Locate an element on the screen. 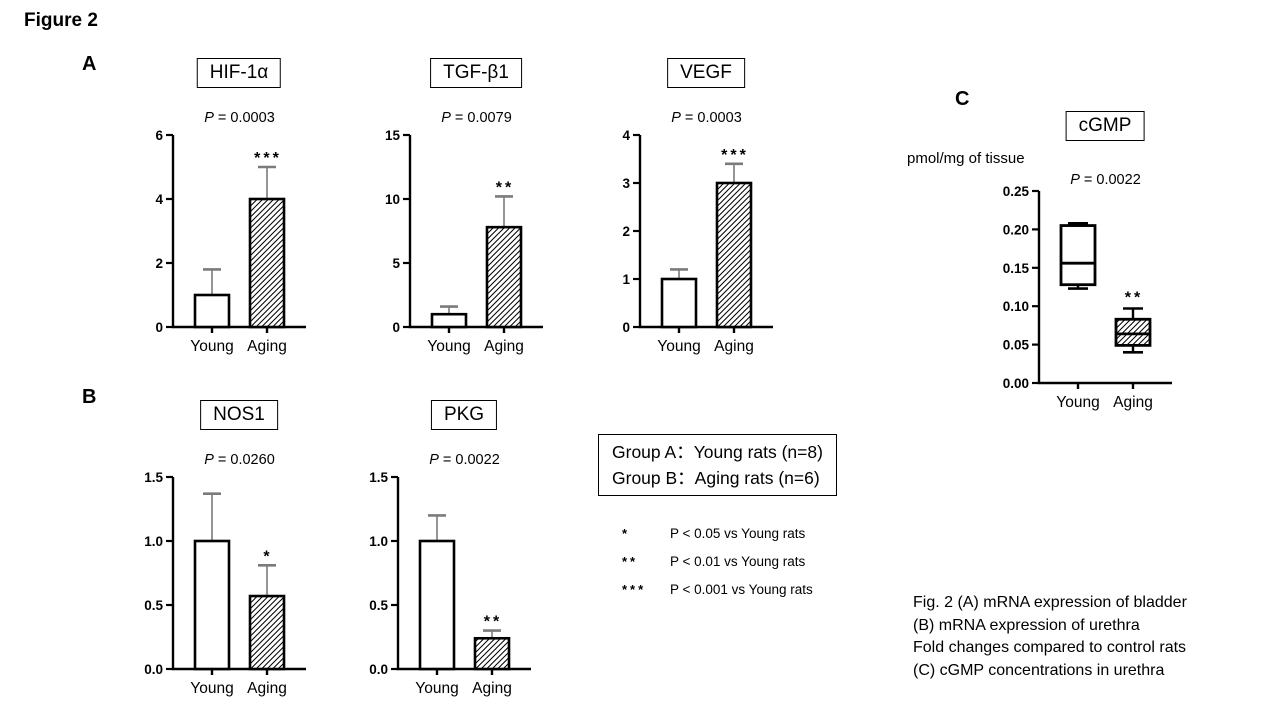  box-aging is located at coordinates (1133, 332).